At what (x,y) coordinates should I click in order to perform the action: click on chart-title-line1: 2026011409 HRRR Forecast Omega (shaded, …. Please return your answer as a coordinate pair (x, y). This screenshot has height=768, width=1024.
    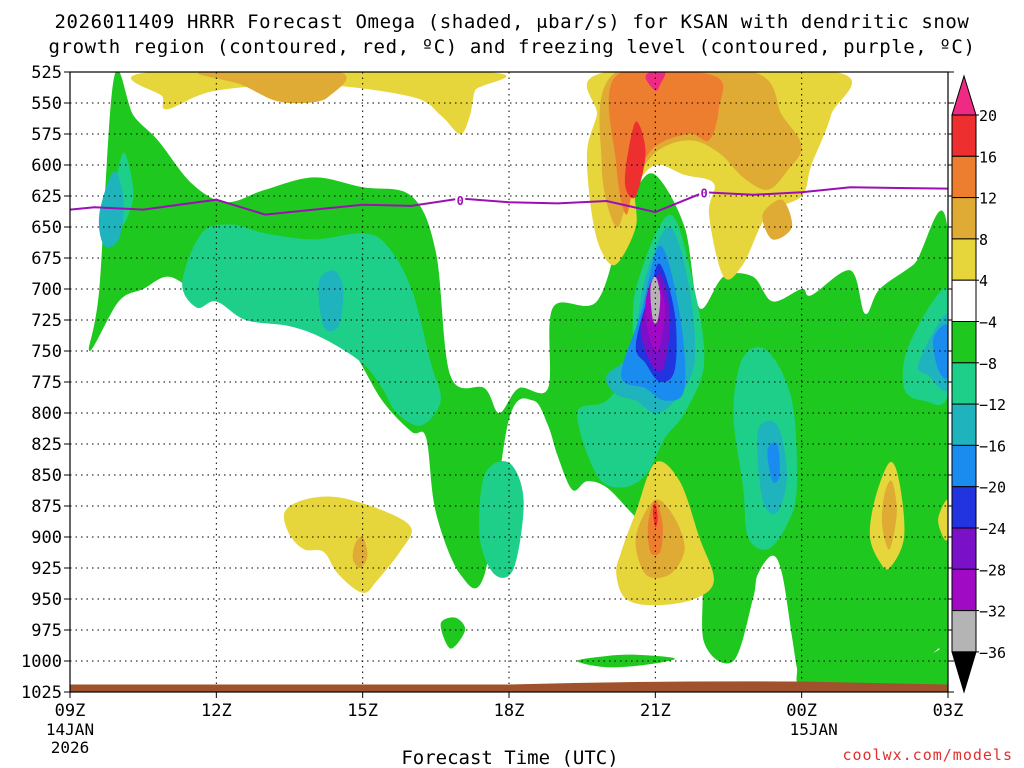
    Looking at the image, I should click on (512, 22).